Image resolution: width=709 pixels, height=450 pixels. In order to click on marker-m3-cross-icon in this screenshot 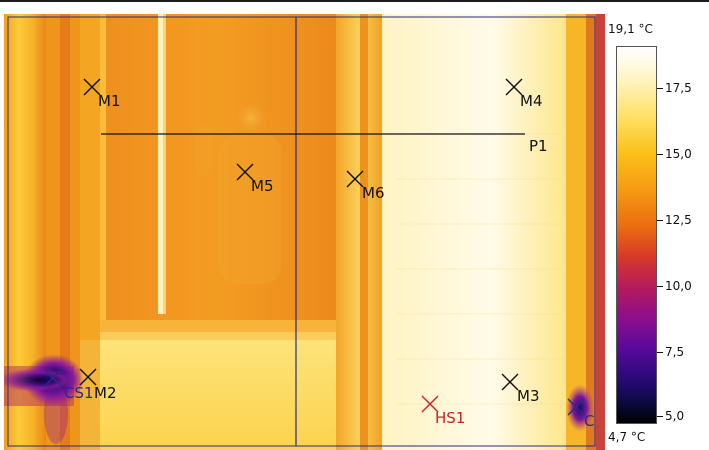, I will do `click(510, 382)`.